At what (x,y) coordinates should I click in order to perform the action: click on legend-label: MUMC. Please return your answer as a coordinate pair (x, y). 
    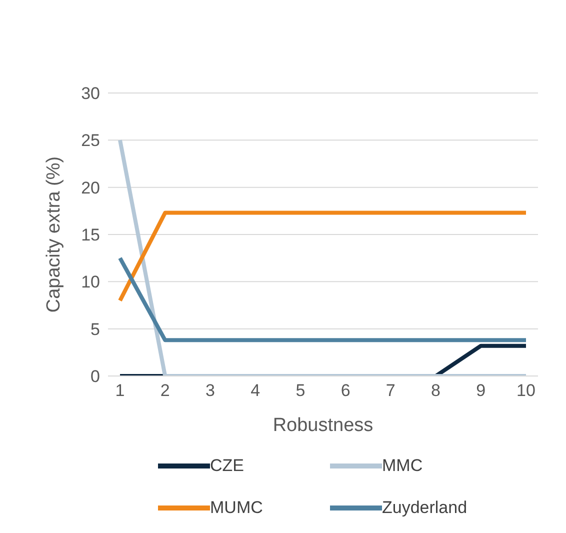
    Looking at the image, I should click on (236, 508).